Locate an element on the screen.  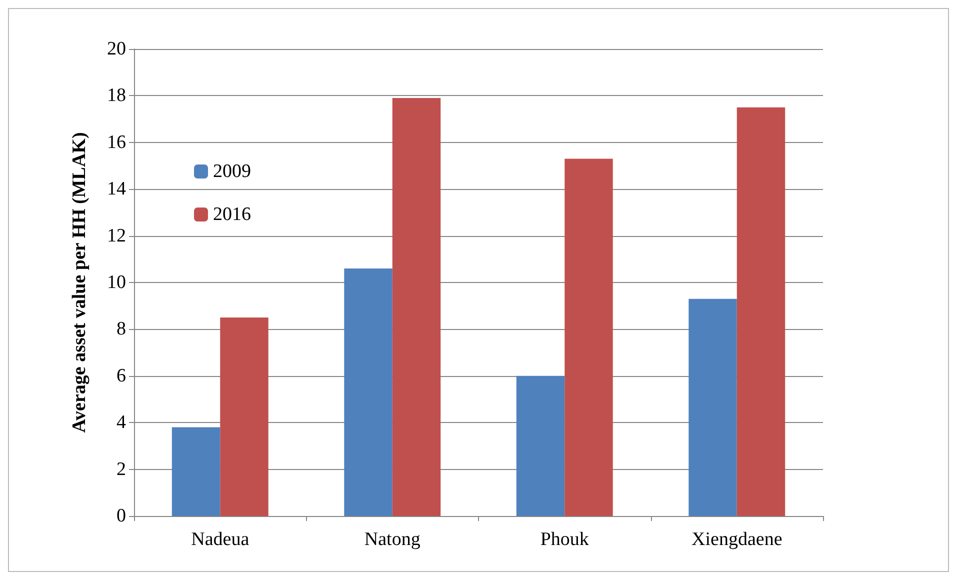
y-tick-label: 8 is located at coordinates (121, 329).